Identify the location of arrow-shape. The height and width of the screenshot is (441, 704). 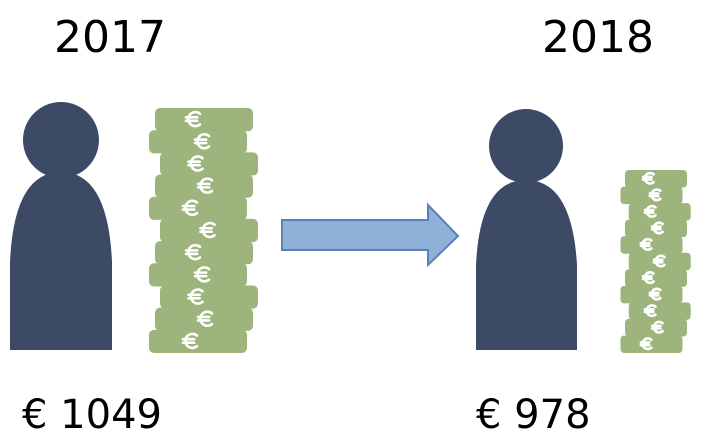
(370, 235).